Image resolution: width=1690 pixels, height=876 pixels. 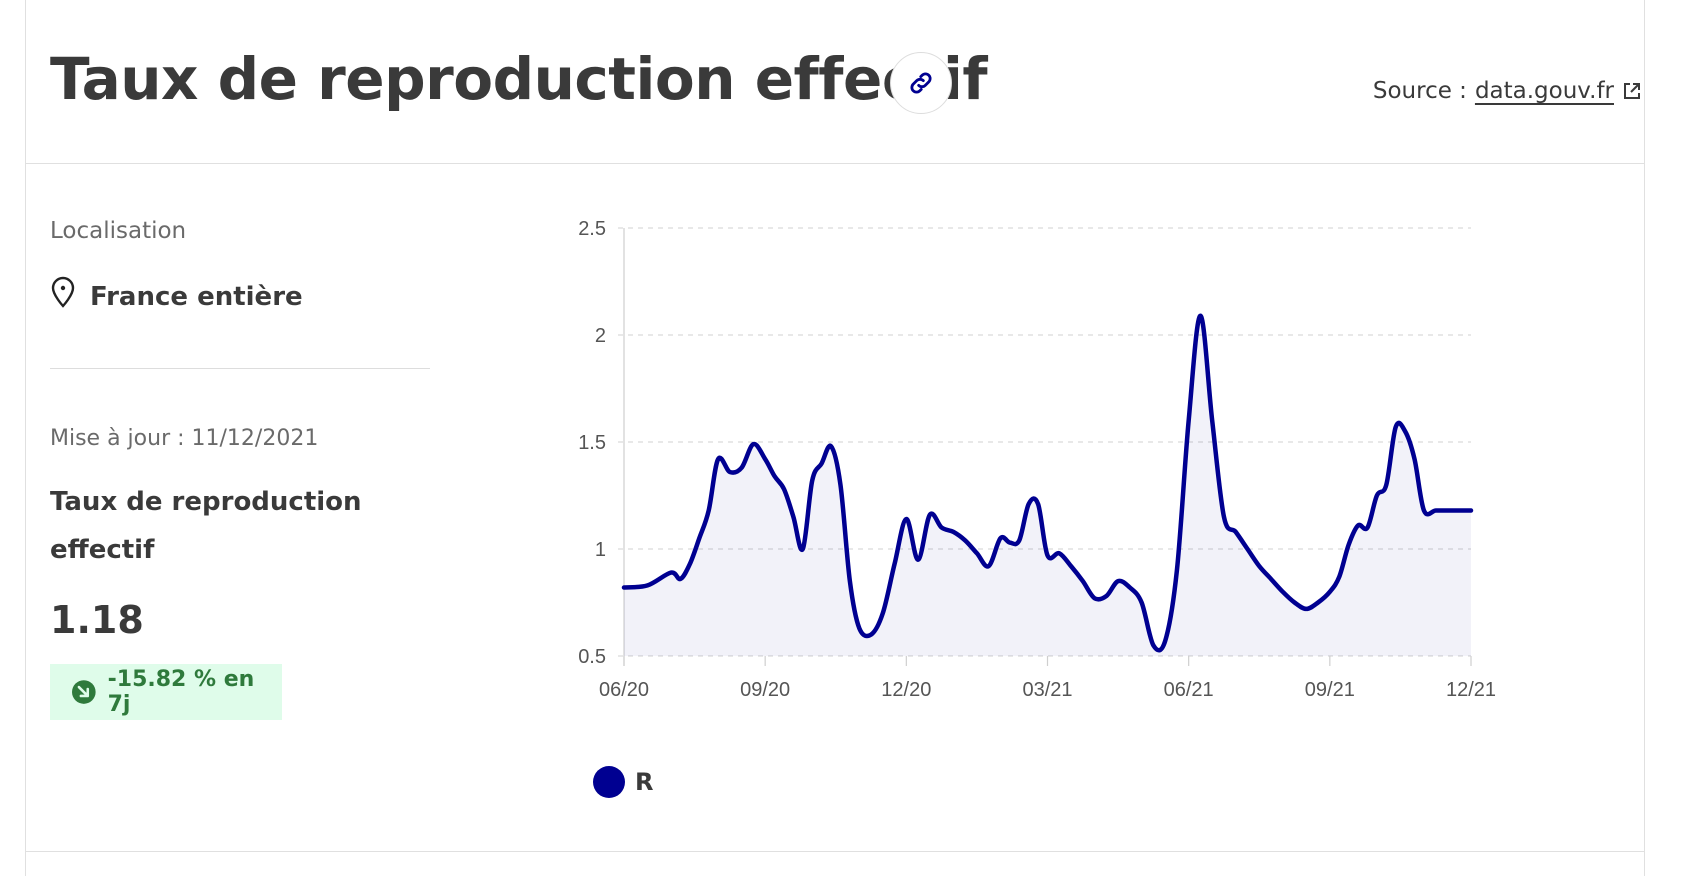 I want to click on update-date: Mise à jour : 11/12/2021, so click(x=184, y=438).